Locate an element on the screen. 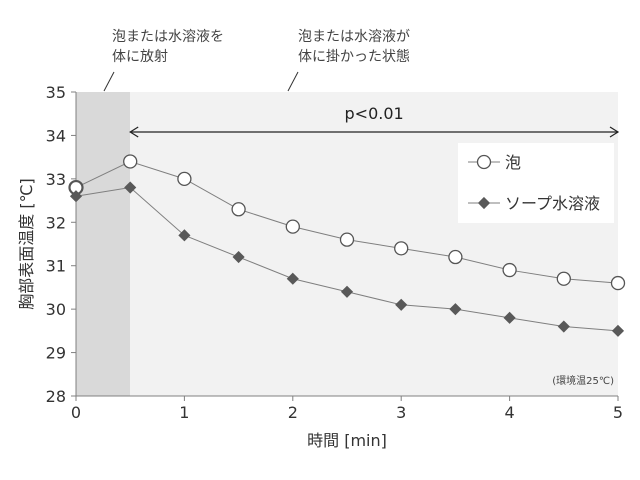  x-tick-label-5: 5 is located at coordinates (618, 412).